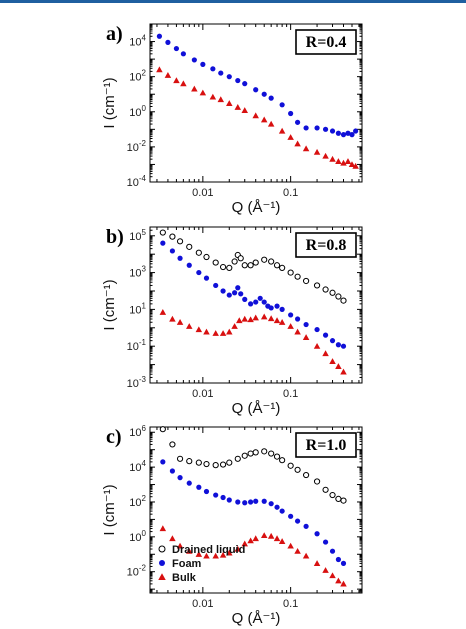 Image resolution: width=466 pixels, height=629 pixels. Describe the element at coordinates (326, 42) in the screenshot. I see `annotation-box` at that location.